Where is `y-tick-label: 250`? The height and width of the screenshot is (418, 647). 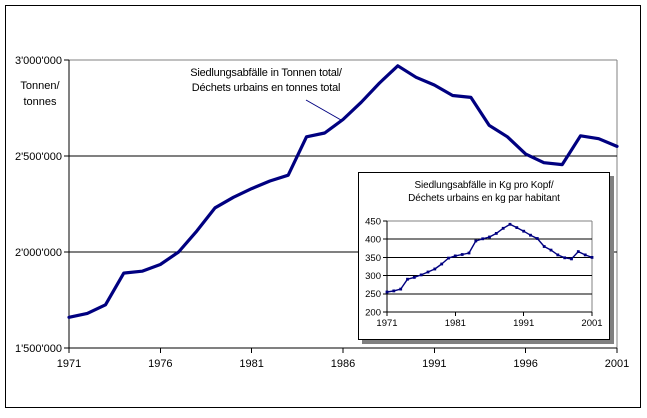 y-tick-label: 250 is located at coordinates (373, 294).